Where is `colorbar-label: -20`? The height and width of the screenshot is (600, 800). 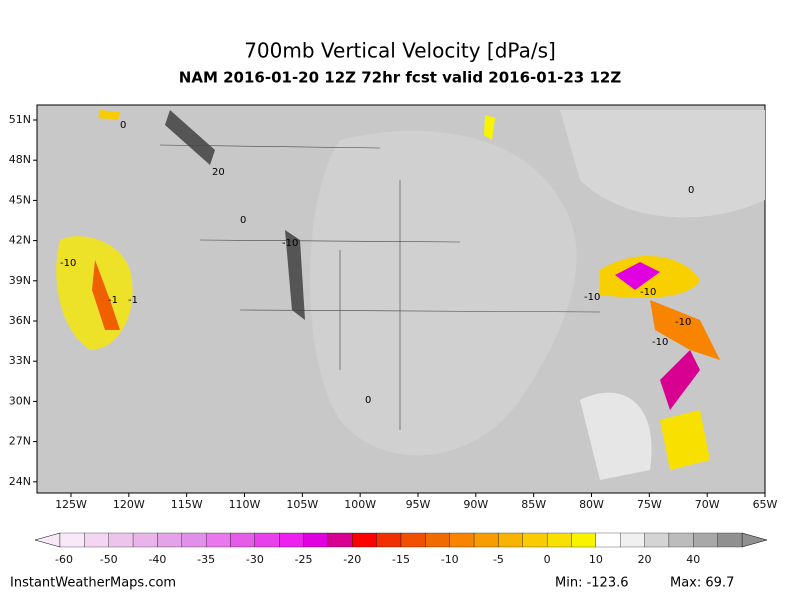
colorbar-label: -20 is located at coordinates (352, 559).